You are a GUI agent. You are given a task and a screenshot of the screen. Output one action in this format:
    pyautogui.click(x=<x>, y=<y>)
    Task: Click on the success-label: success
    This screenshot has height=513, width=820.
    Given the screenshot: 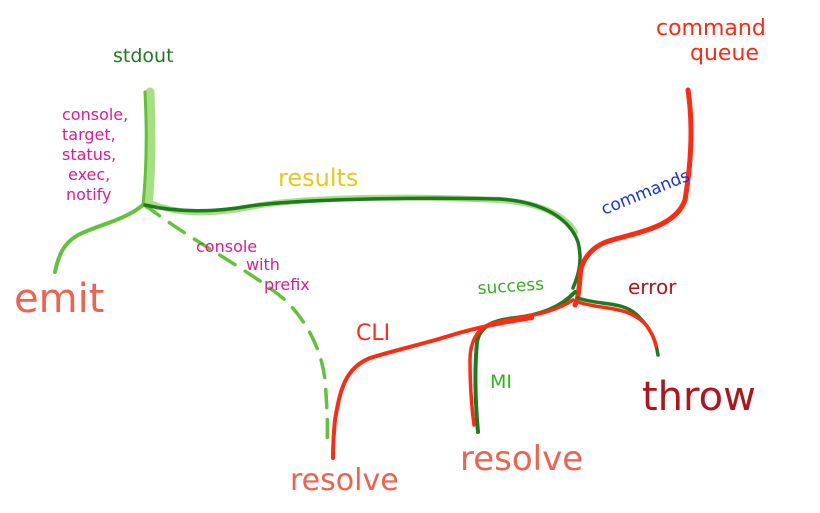 What is the action you would take?
    pyautogui.click(x=511, y=286)
    